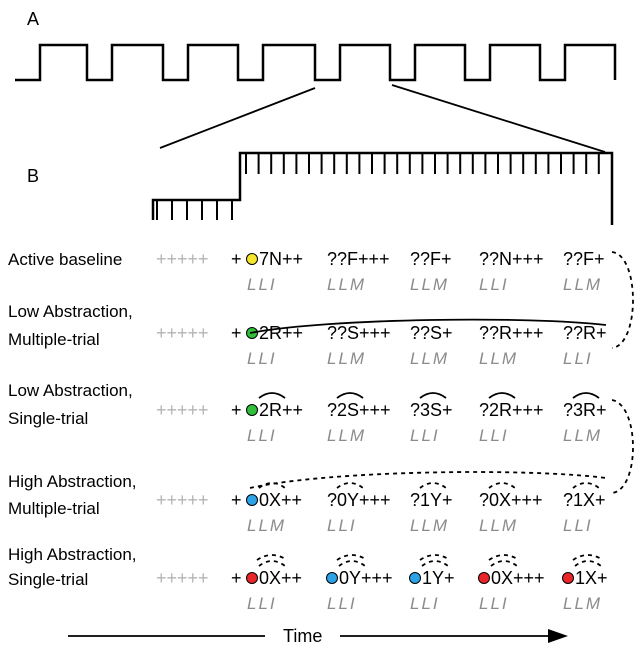 This screenshot has width=641, height=649. What do you see at coordinates (431, 333) in the screenshot?
I see `trial-sequence: ??S+` at bounding box center [431, 333].